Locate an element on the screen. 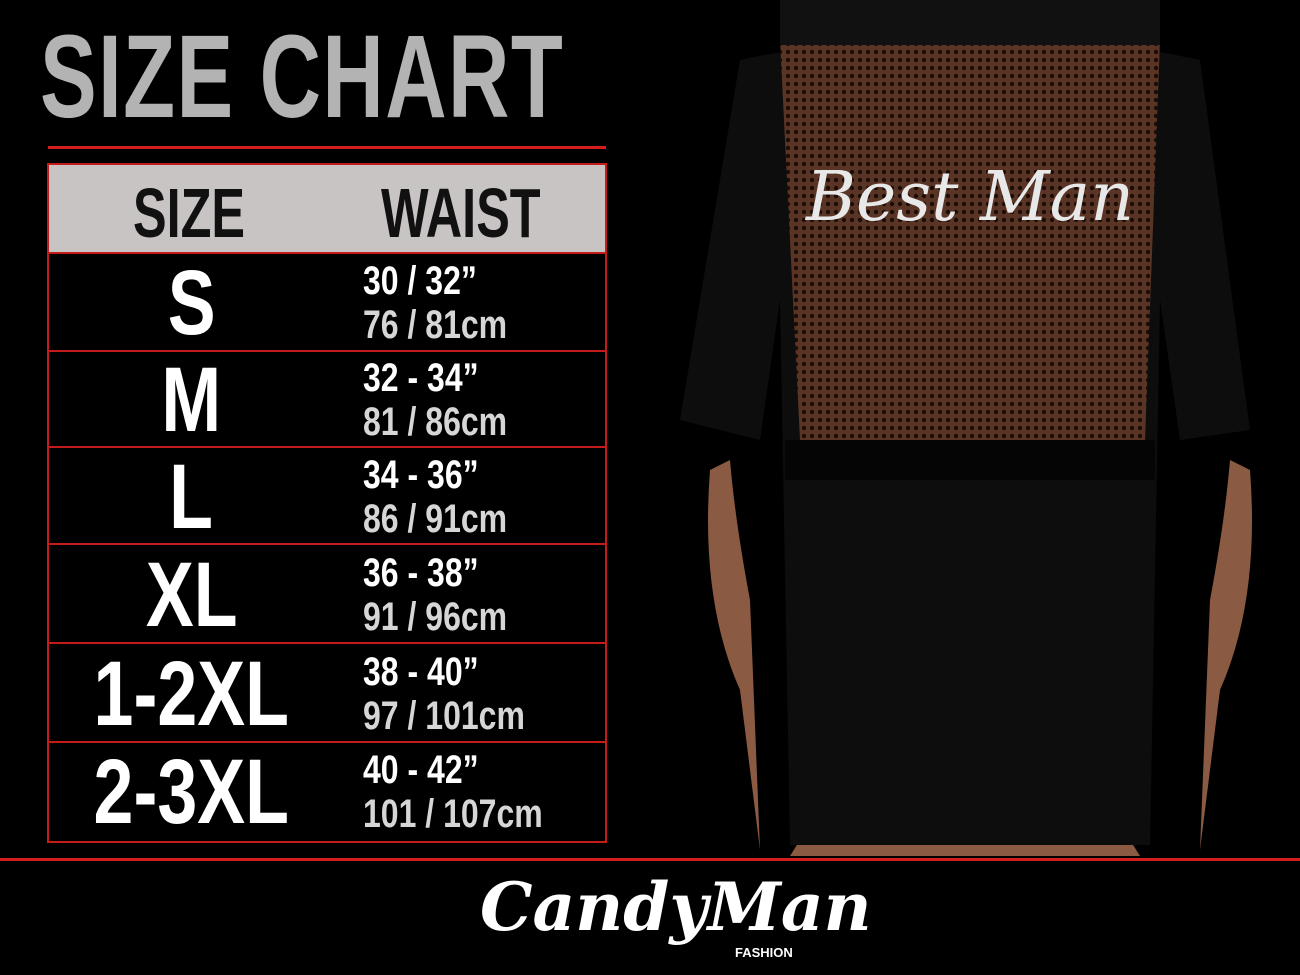 The height and width of the screenshot is (975, 1300). waist-cell: 38 - 40” 97 / 101cm is located at coordinates (444, 694).